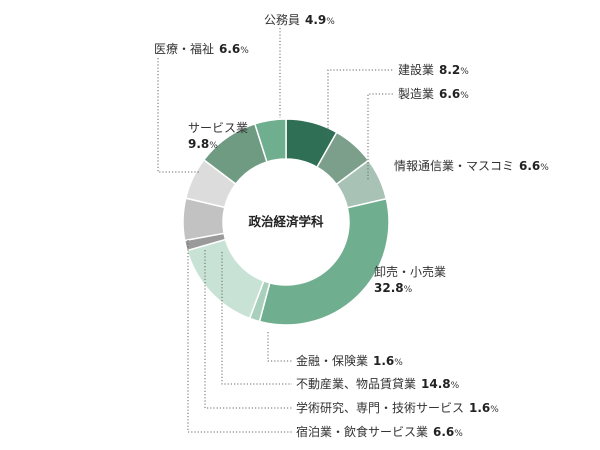 Image resolution: width=600 pixels, height=450 pixels. Describe the element at coordinates (332, 360) in the screenshot. I see `slice-label-name: 金融・保険業` at that location.